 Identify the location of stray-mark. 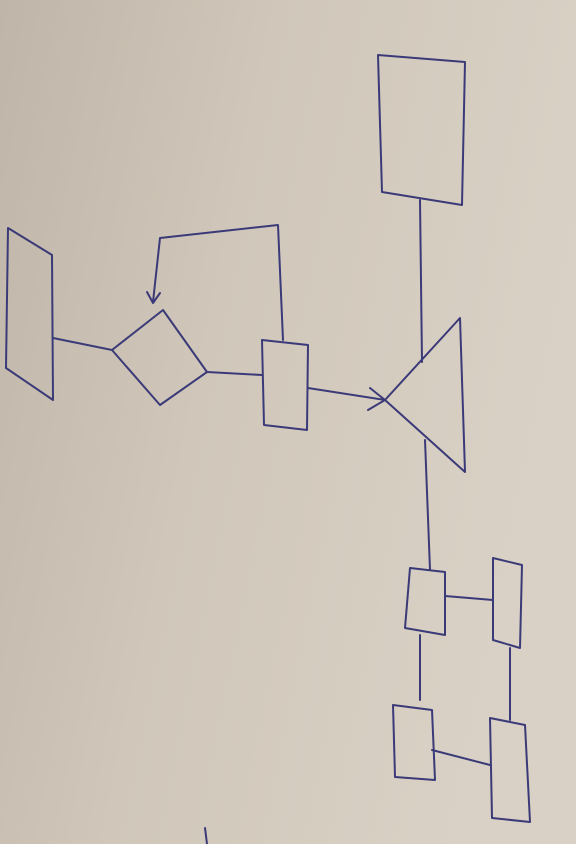
(206, 835).